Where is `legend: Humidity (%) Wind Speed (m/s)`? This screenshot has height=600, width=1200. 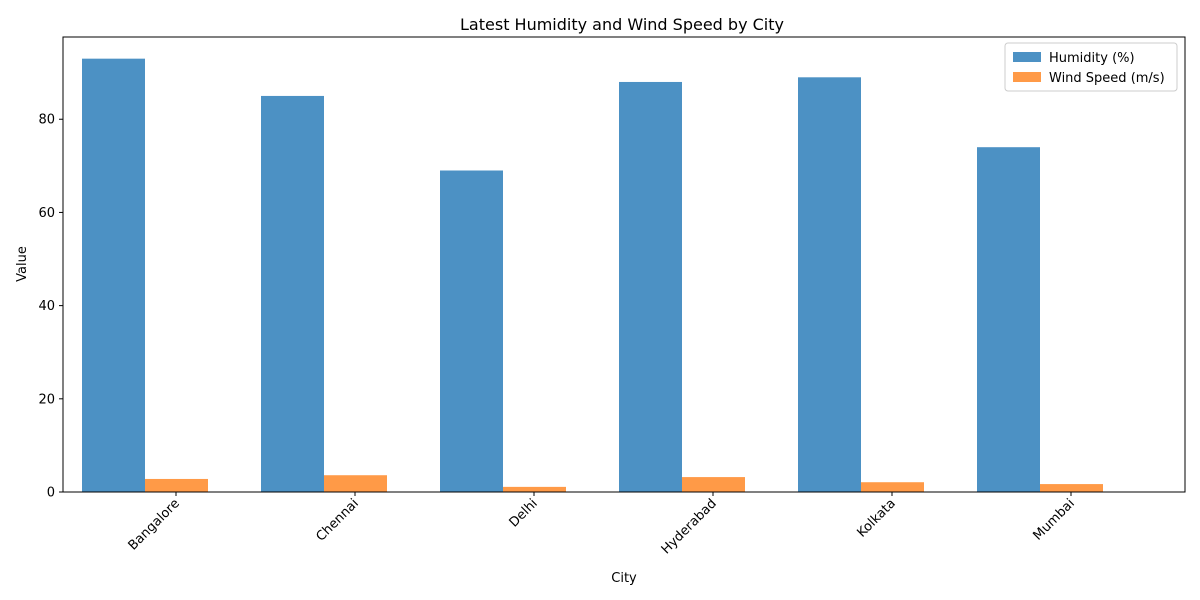
legend: Humidity (%) Wind Speed (m/s) is located at coordinates (1091, 67).